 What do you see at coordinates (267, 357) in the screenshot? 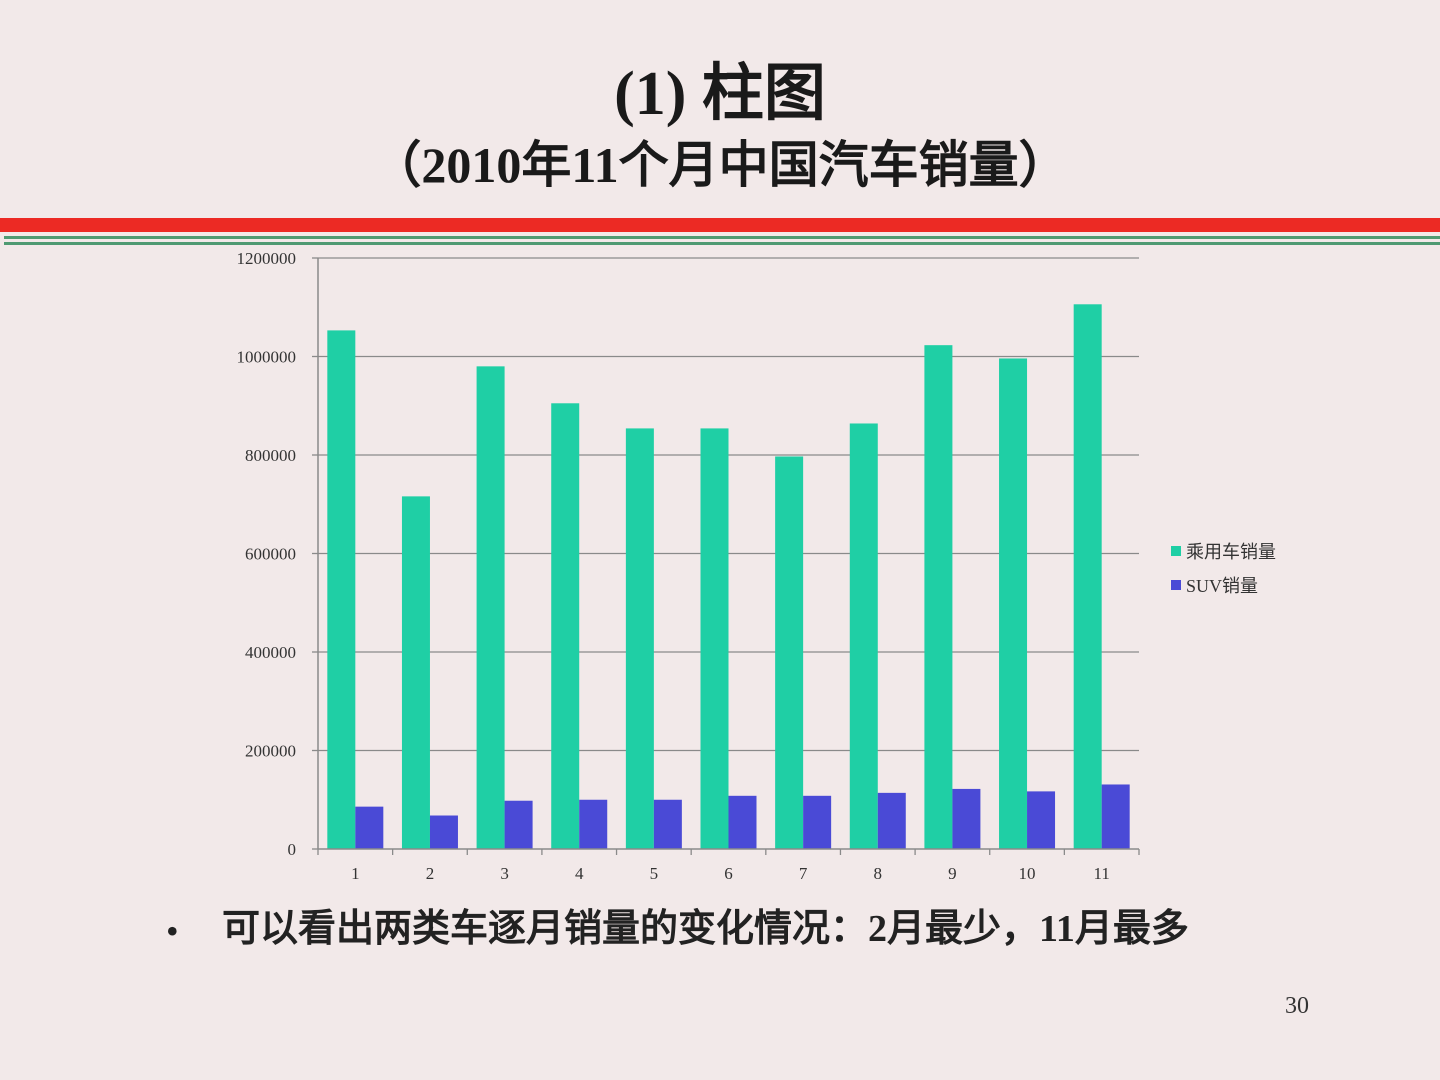
I see `y-tick-label: 1000000` at bounding box center [267, 357].